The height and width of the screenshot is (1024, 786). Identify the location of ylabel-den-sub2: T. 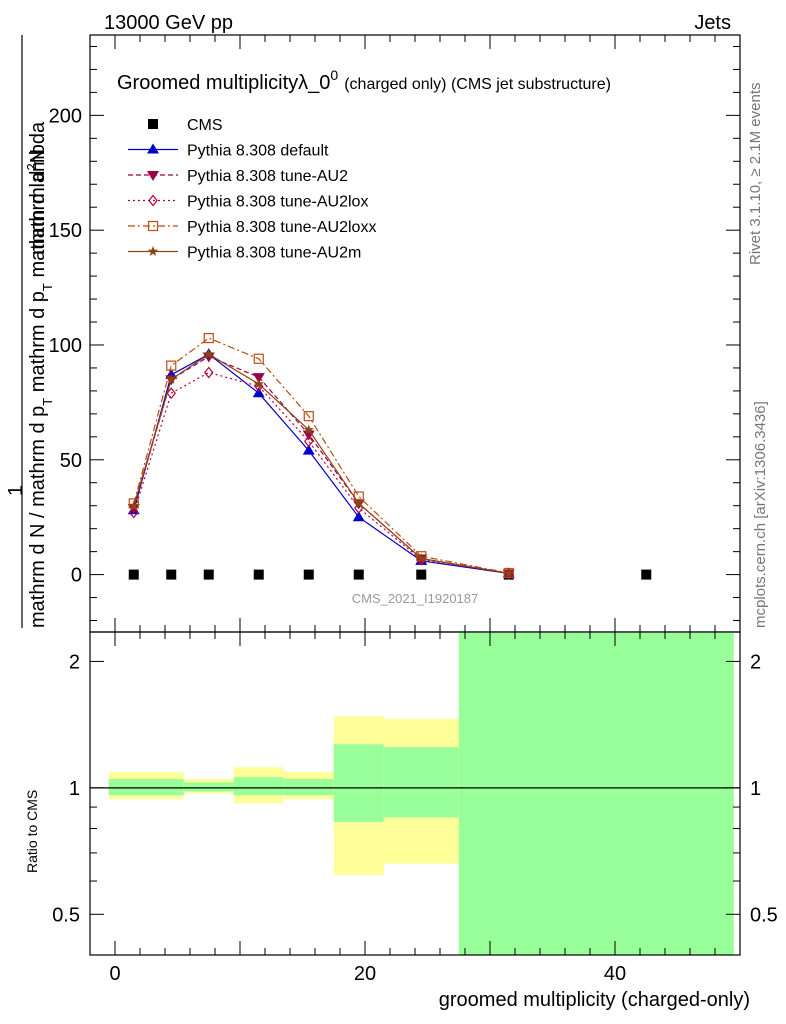
(47, 287).